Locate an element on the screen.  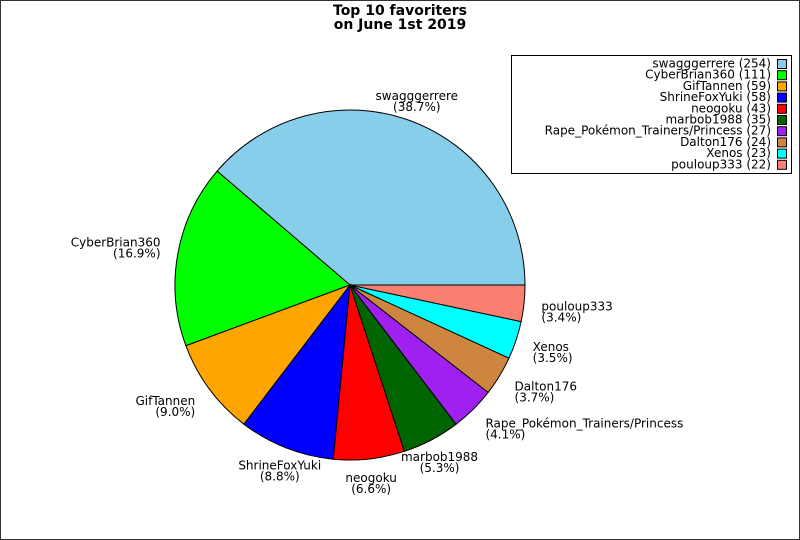
slice-percent: (5.3%) is located at coordinates (440, 468).